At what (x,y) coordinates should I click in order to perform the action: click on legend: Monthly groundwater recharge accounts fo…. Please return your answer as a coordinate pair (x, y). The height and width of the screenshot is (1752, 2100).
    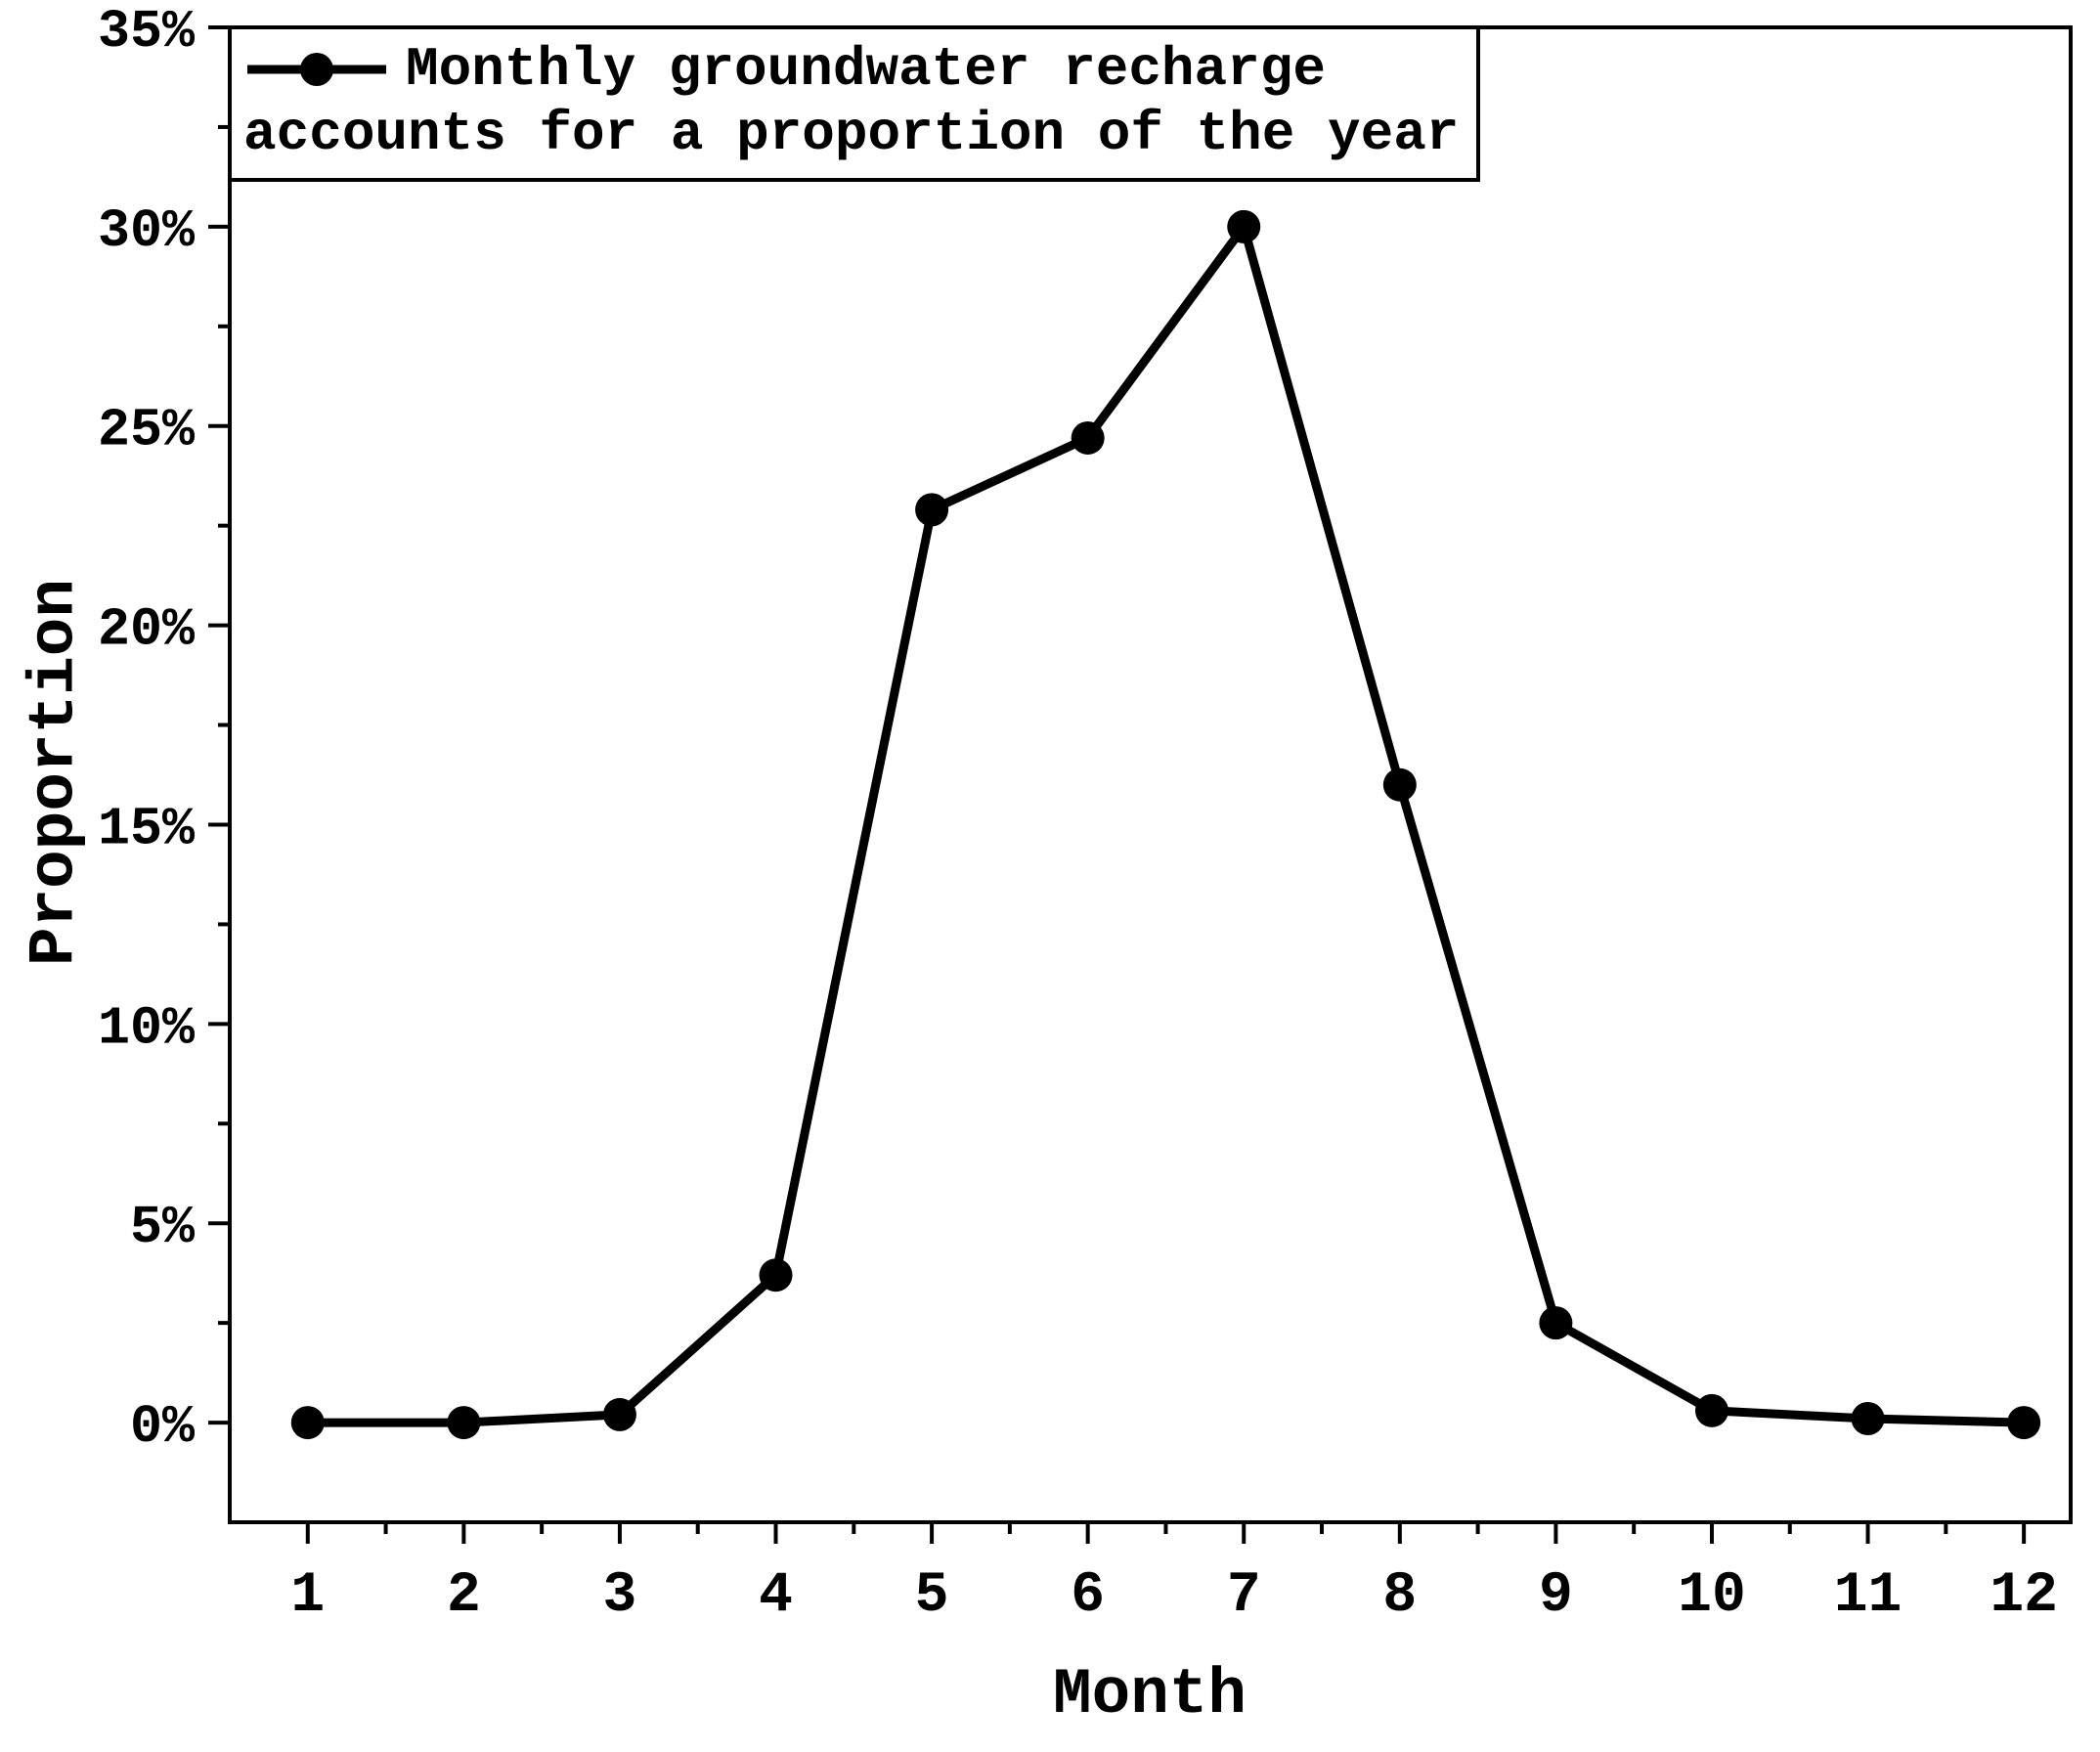
    Looking at the image, I should click on (854, 104).